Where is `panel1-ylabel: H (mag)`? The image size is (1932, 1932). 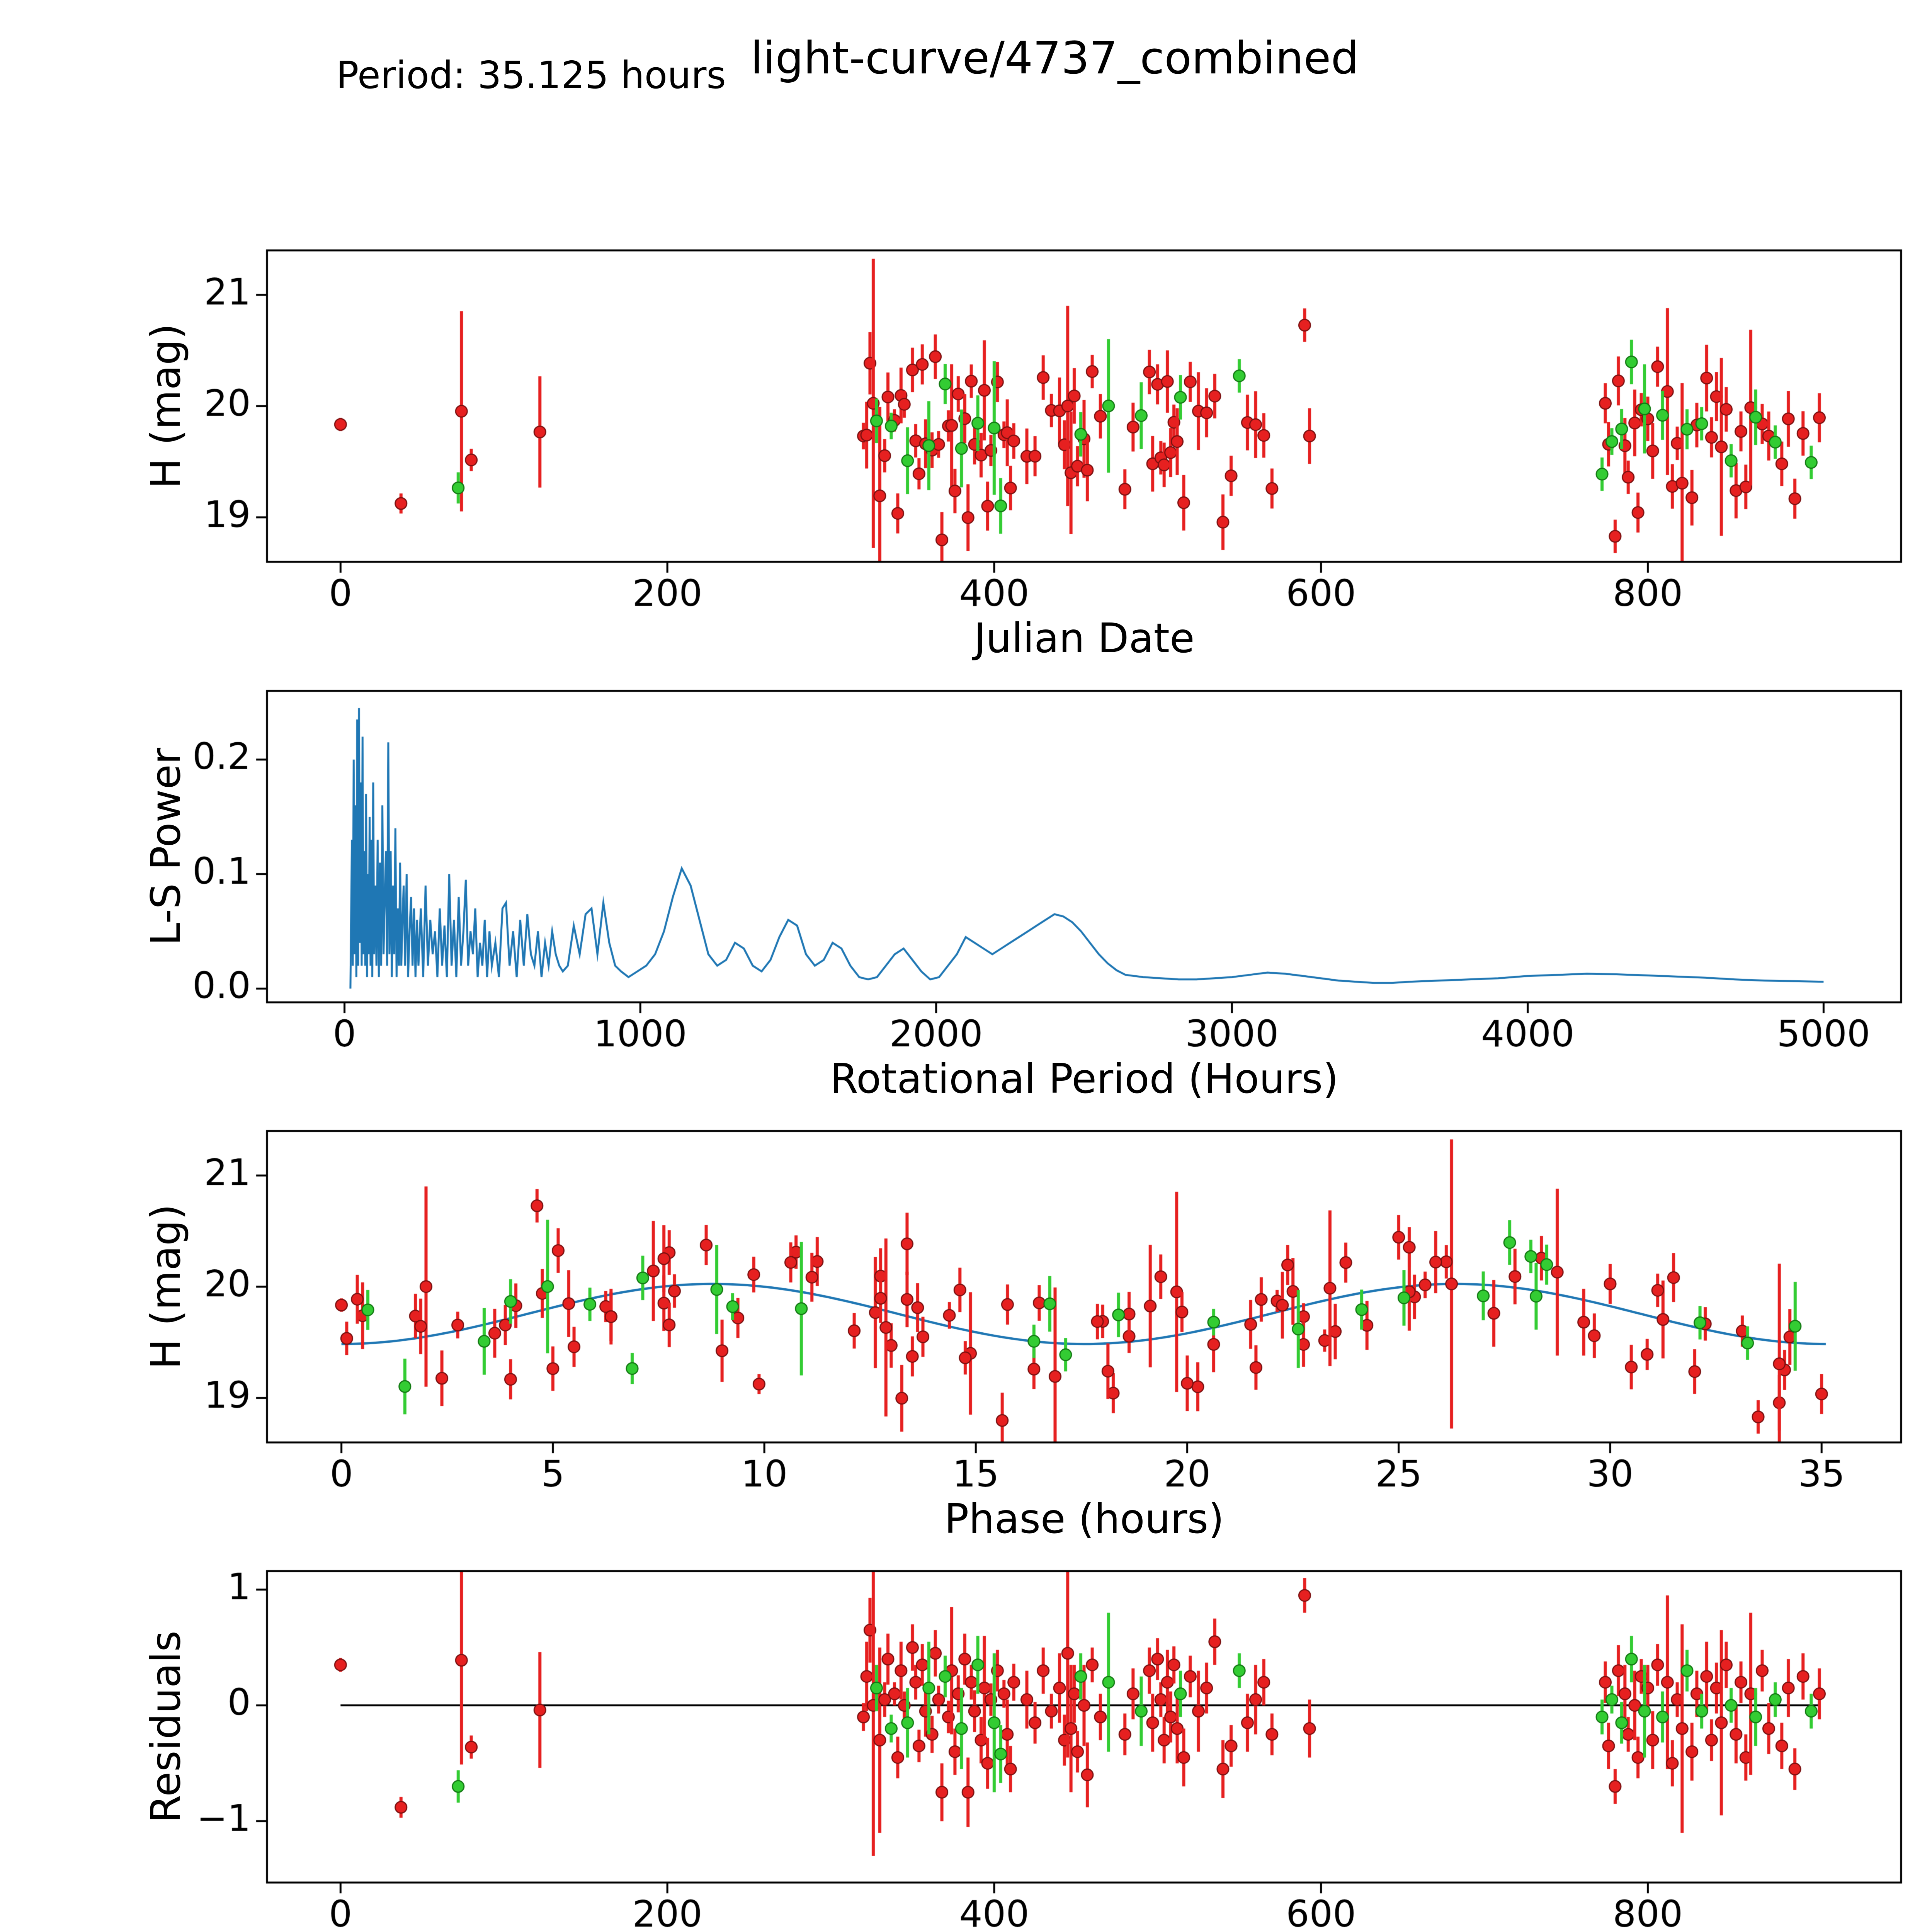 panel1-ylabel: H (mag) is located at coordinates (166, 406).